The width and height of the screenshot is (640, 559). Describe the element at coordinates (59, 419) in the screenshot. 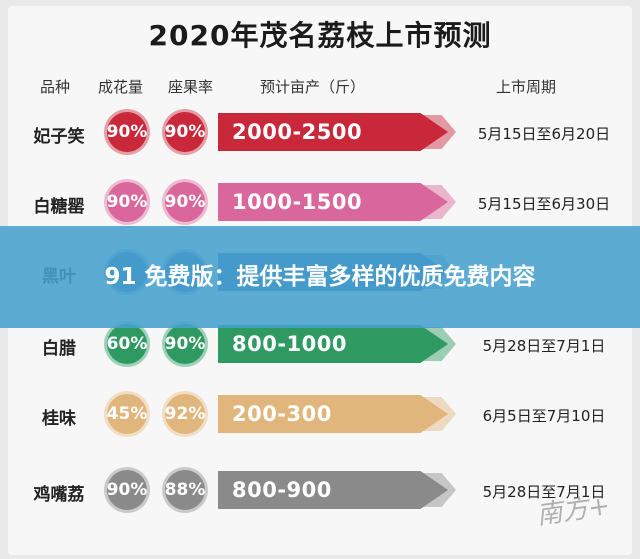

I see `variety-name: 桂味` at that location.